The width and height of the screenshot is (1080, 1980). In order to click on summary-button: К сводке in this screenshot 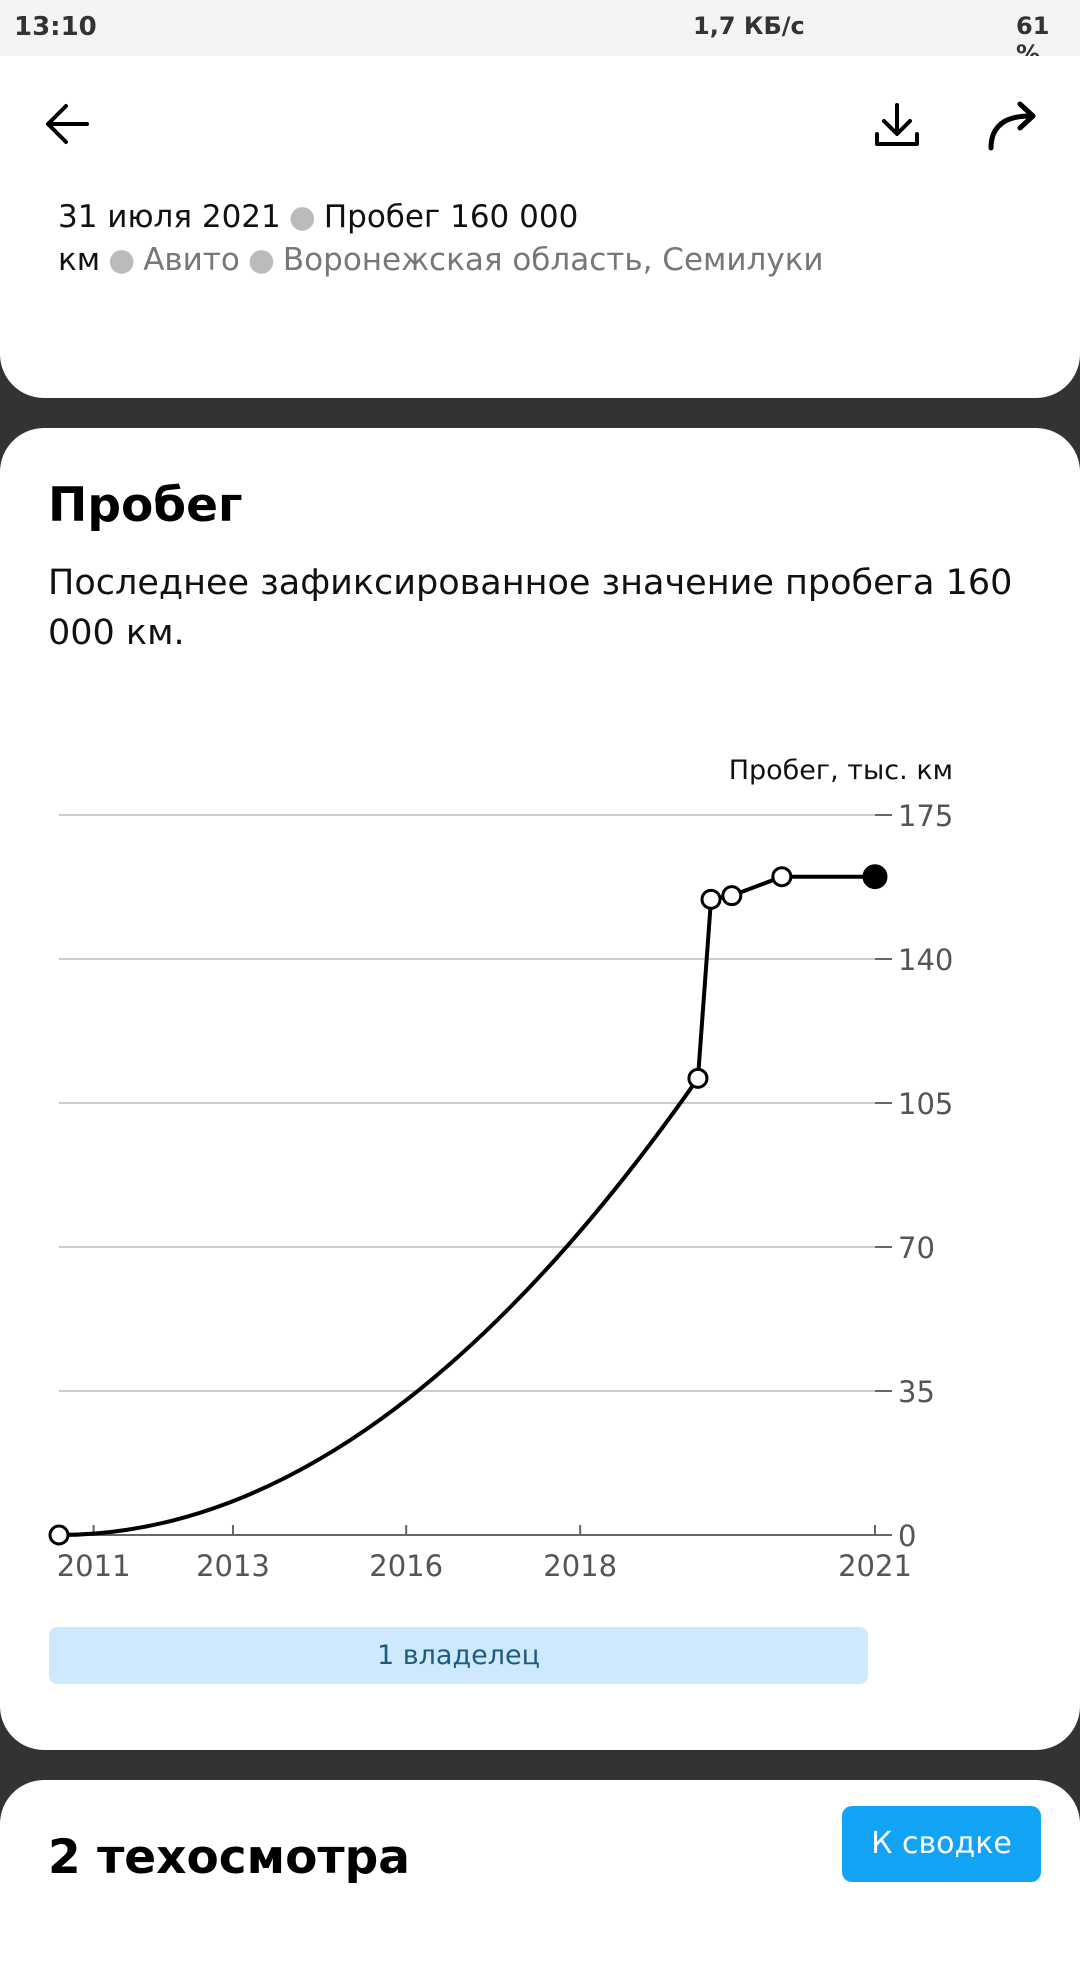, I will do `click(941, 1844)`.